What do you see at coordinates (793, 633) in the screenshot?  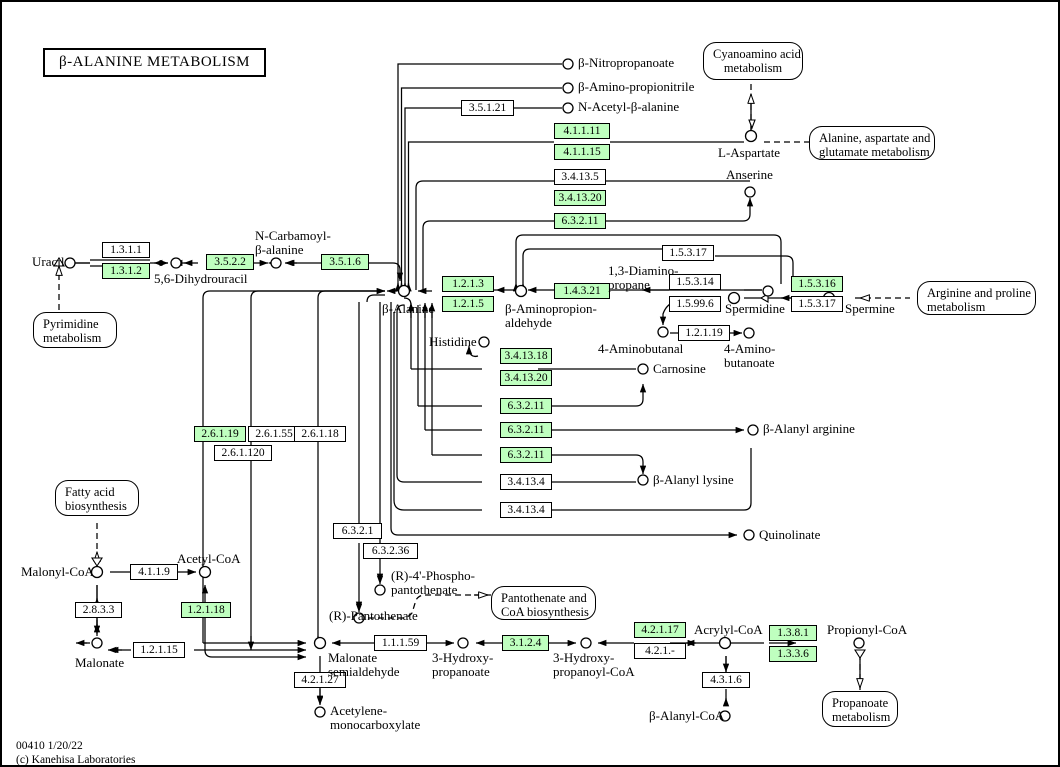 I see `enzyme-1-3-8-1: 1.3.8.1` at bounding box center [793, 633].